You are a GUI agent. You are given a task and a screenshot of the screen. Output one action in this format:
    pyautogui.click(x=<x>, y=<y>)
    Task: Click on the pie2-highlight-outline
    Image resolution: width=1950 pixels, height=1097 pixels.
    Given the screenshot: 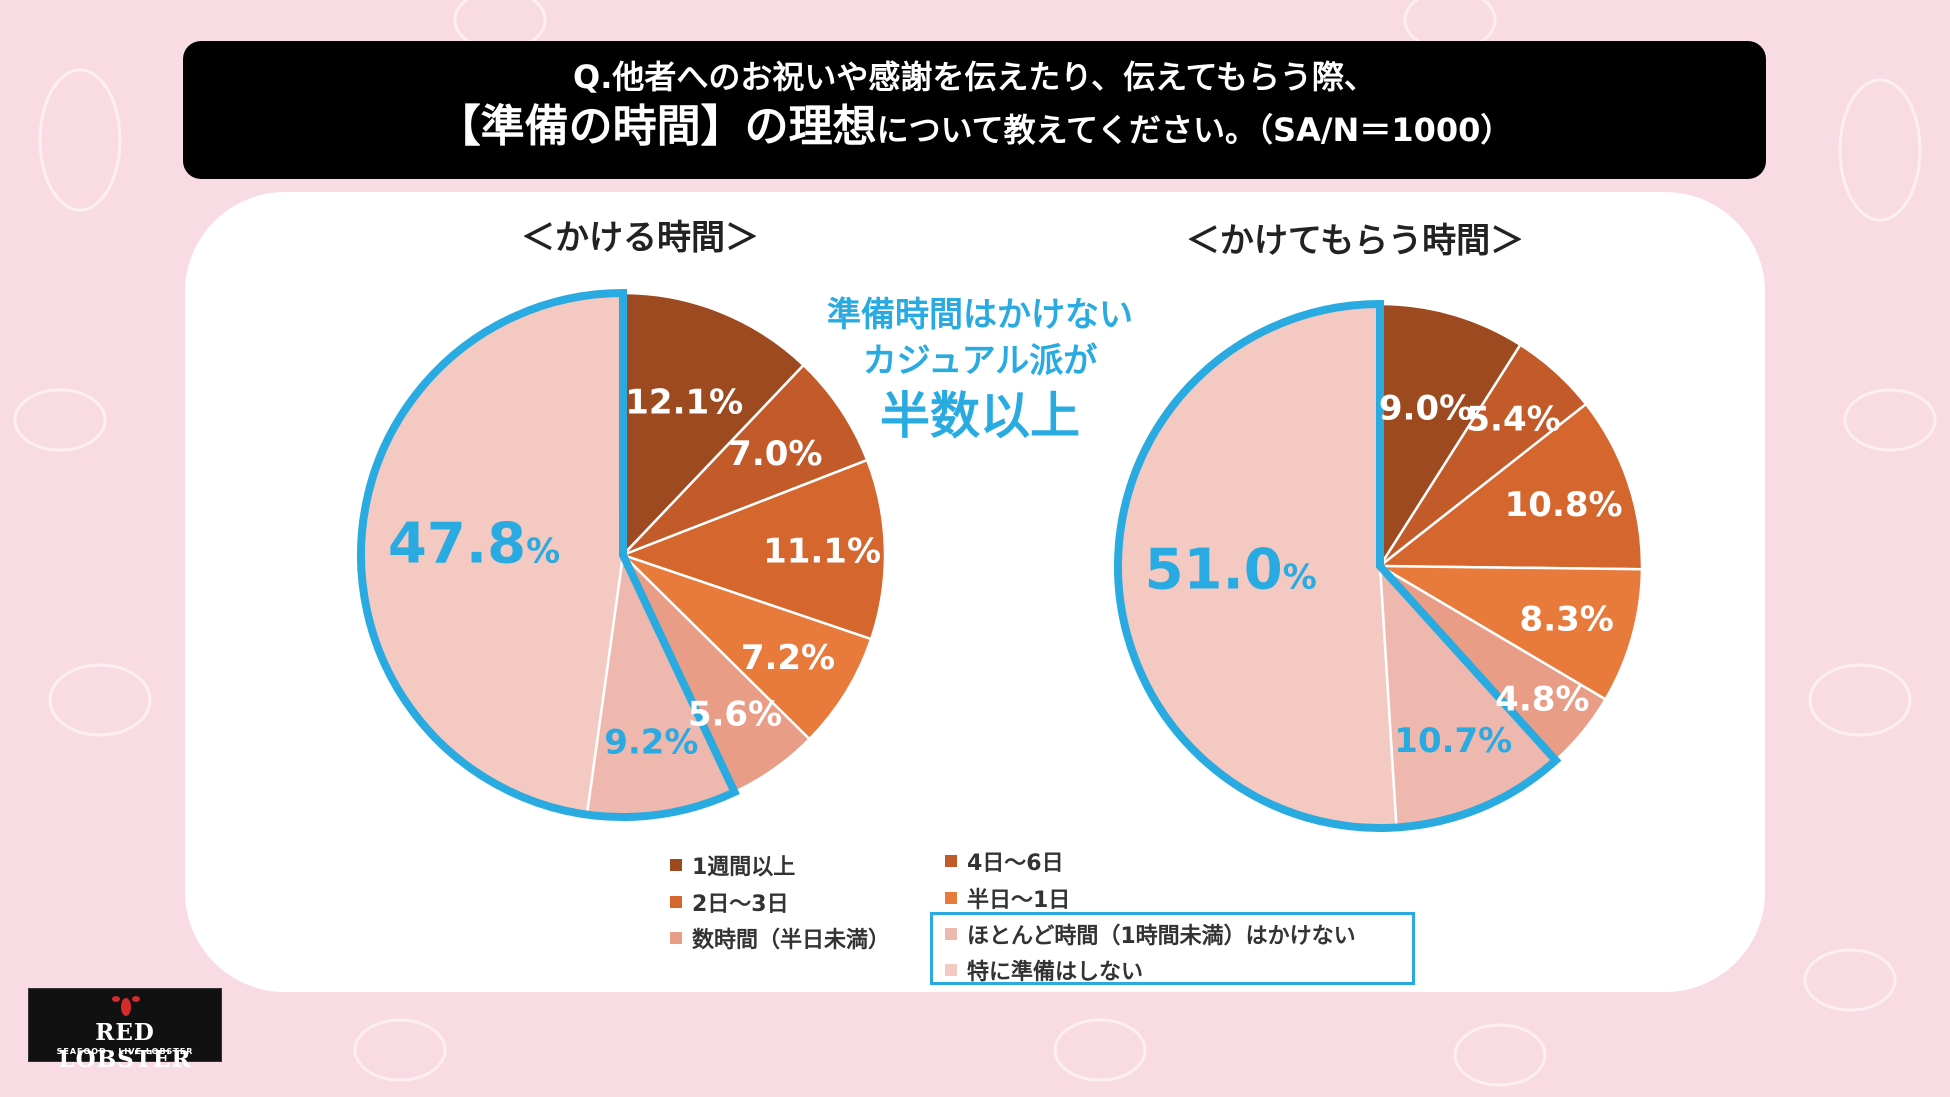 What is the action you would take?
    pyautogui.click(x=1338, y=565)
    